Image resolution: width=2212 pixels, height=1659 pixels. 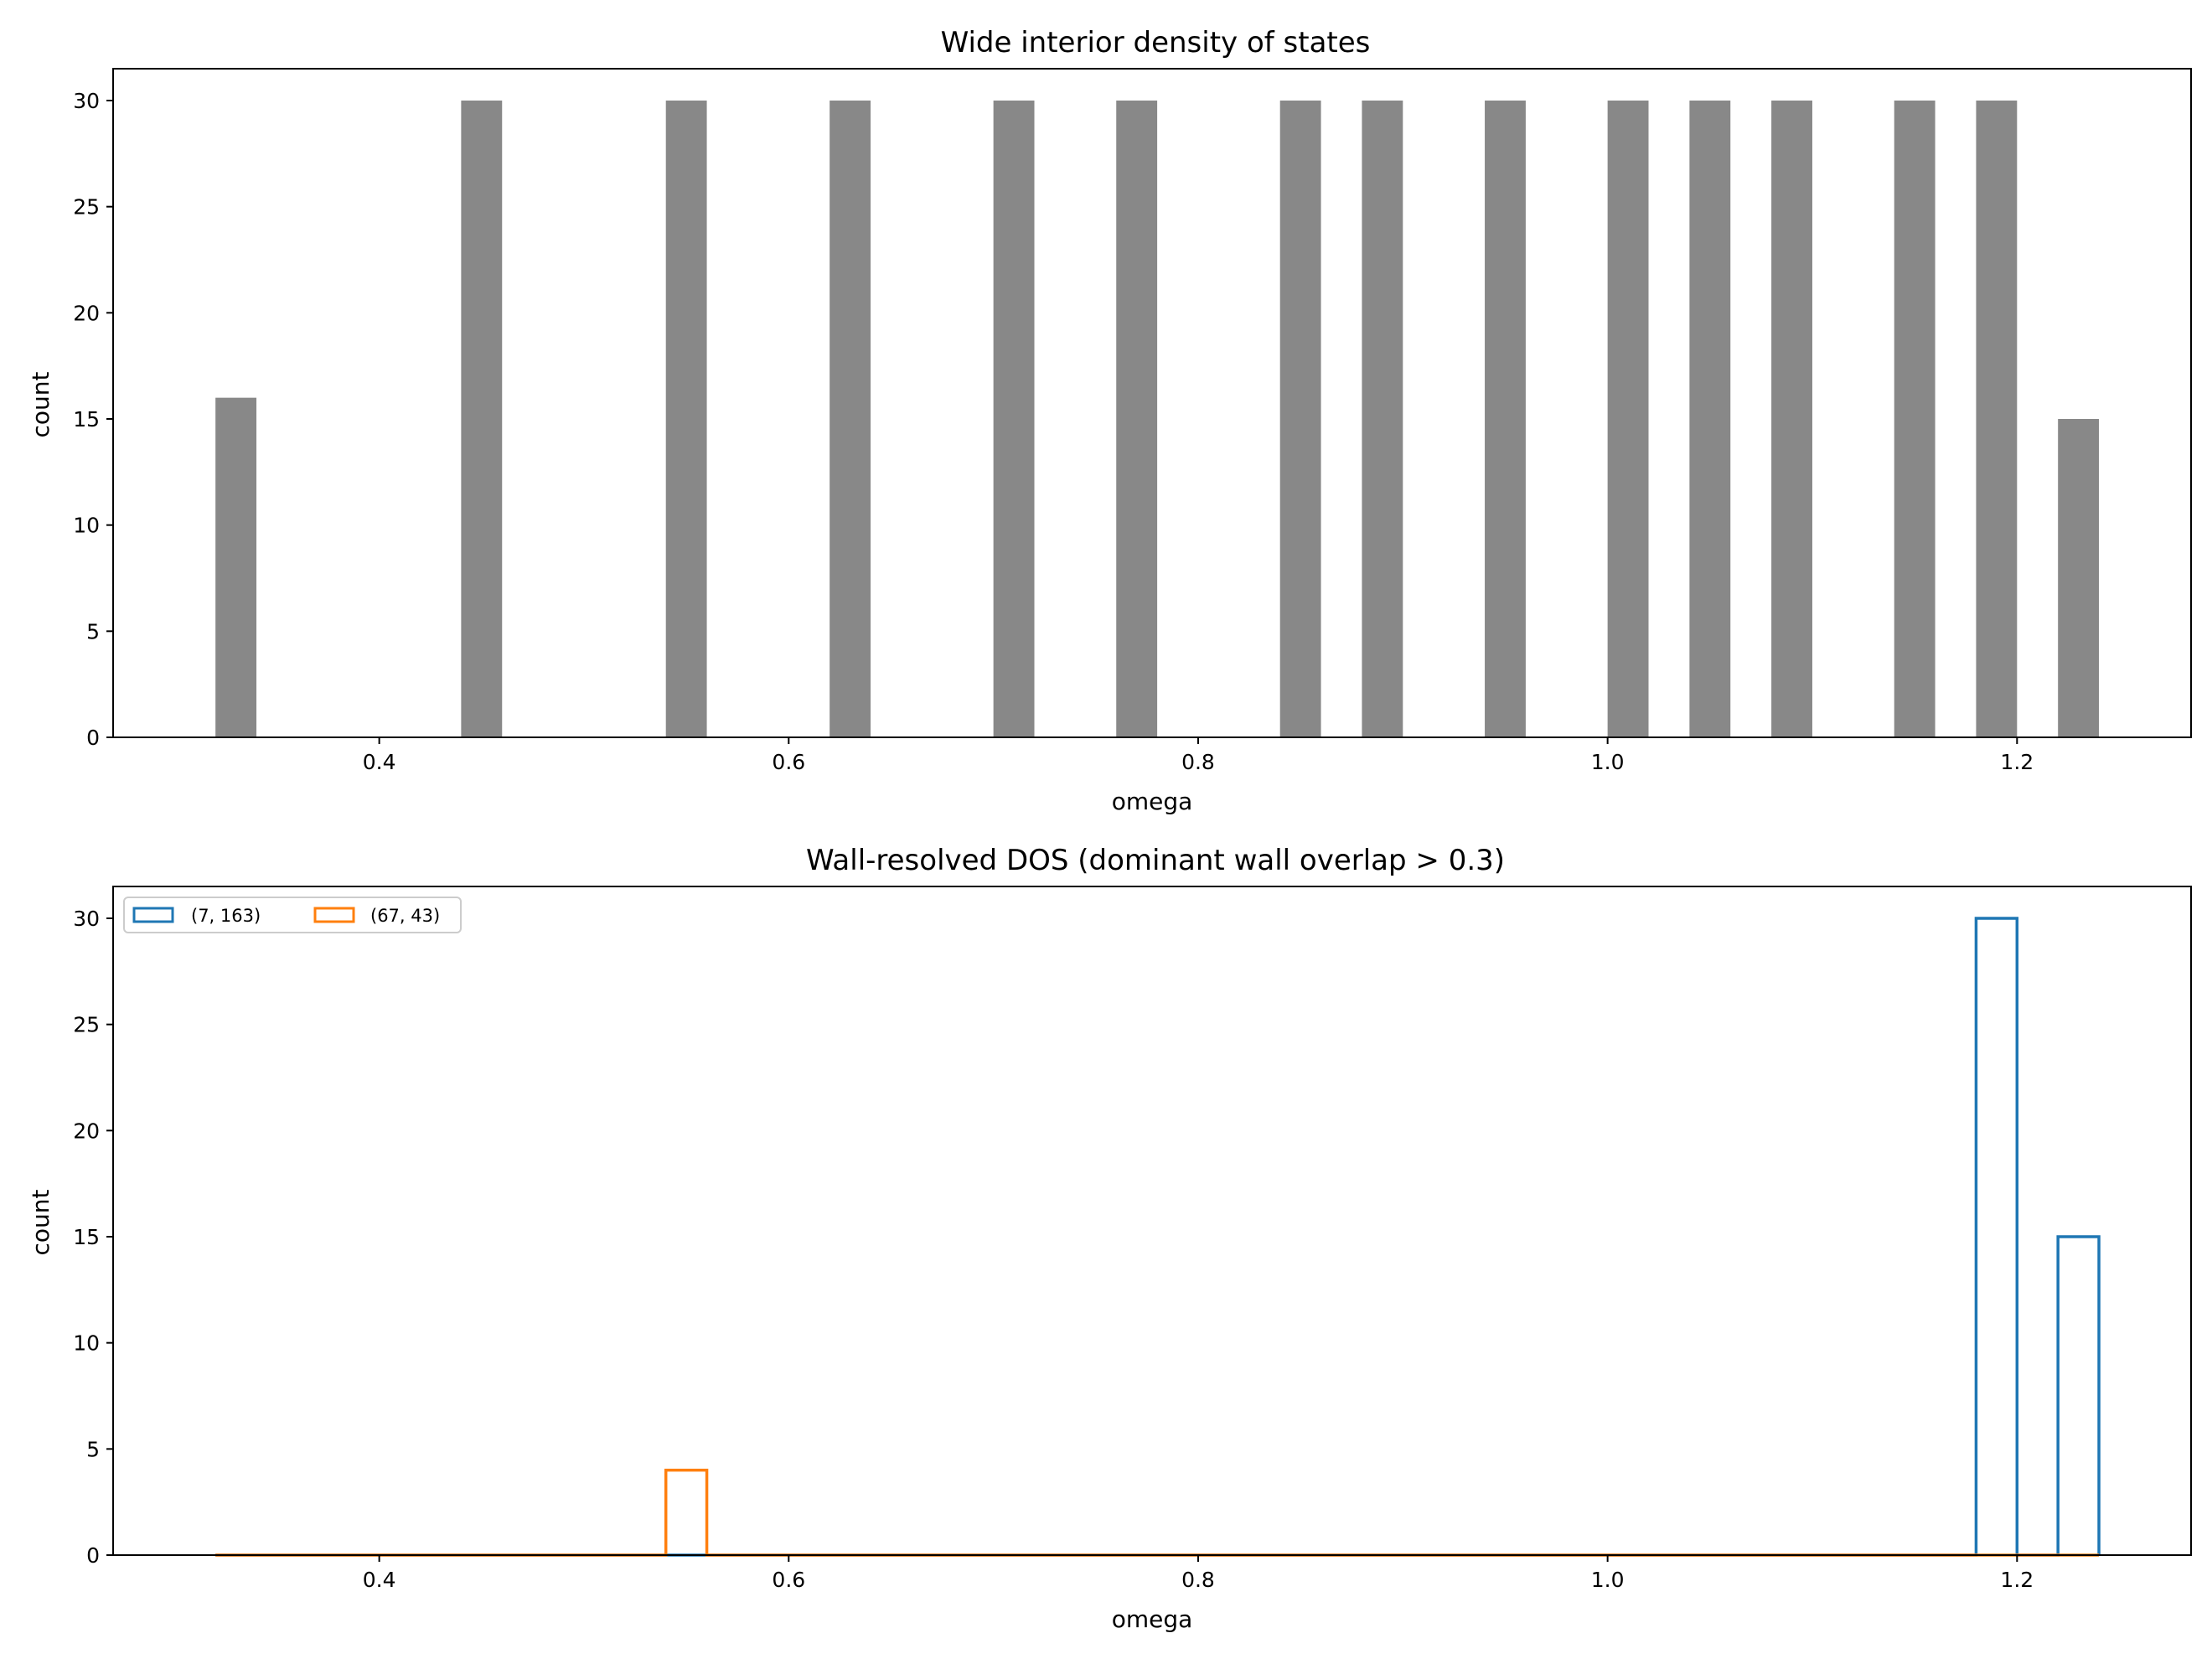 What do you see at coordinates (1156, 42) in the screenshot?
I see `chart-title: Wide interior density of states` at bounding box center [1156, 42].